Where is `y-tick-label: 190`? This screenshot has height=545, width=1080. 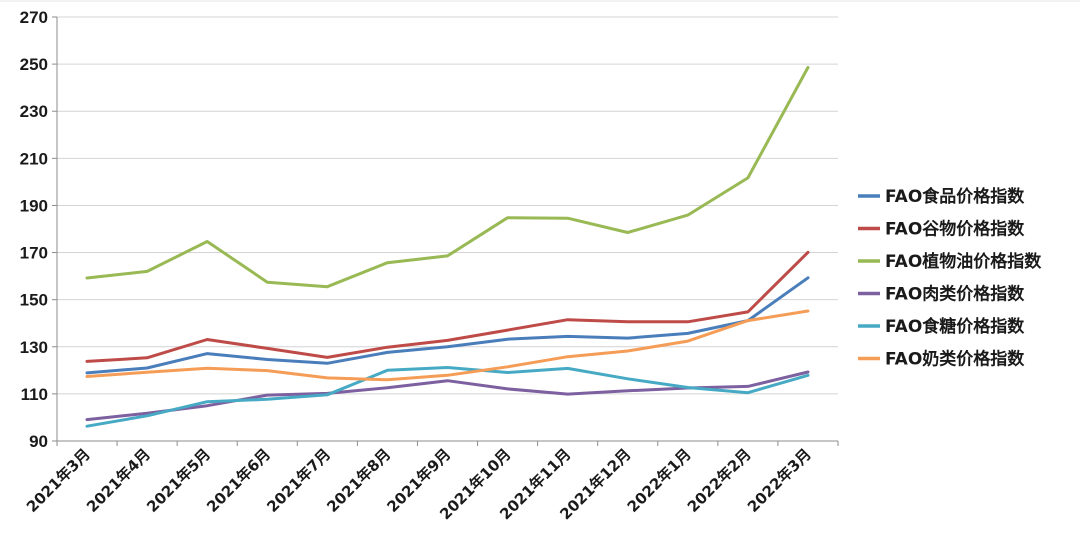 y-tick-label: 190 is located at coordinates (34, 205).